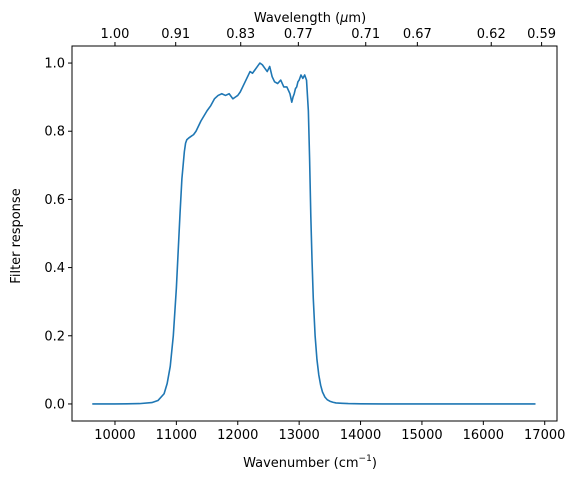  Describe the element at coordinates (54, 64) in the screenshot. I see `y-tick-label: 1.0` at that location.